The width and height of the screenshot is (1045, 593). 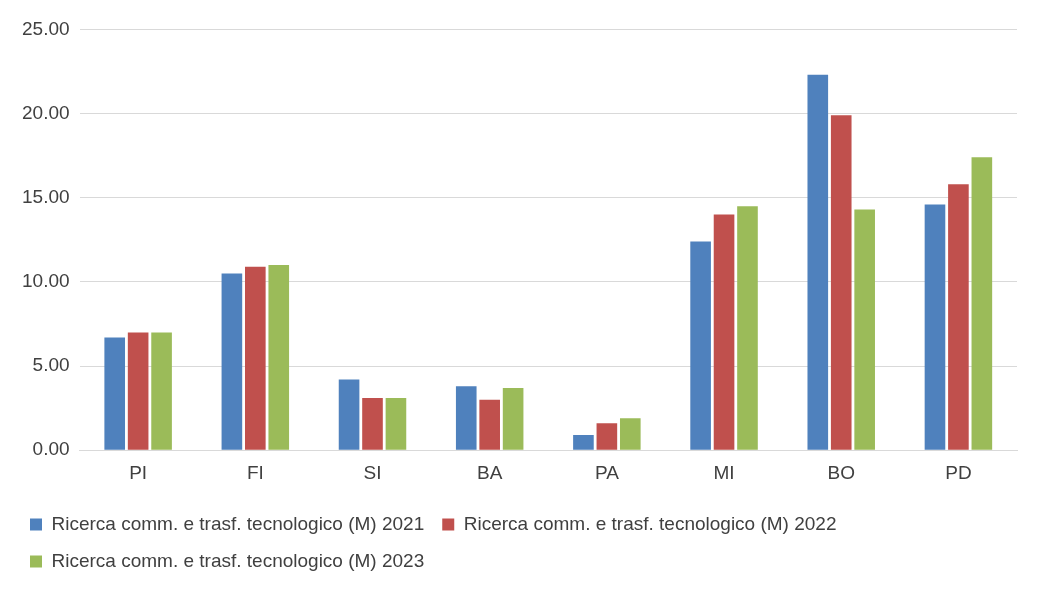 I want to click on x-tick-label: PD, so click(x=958, y=472).